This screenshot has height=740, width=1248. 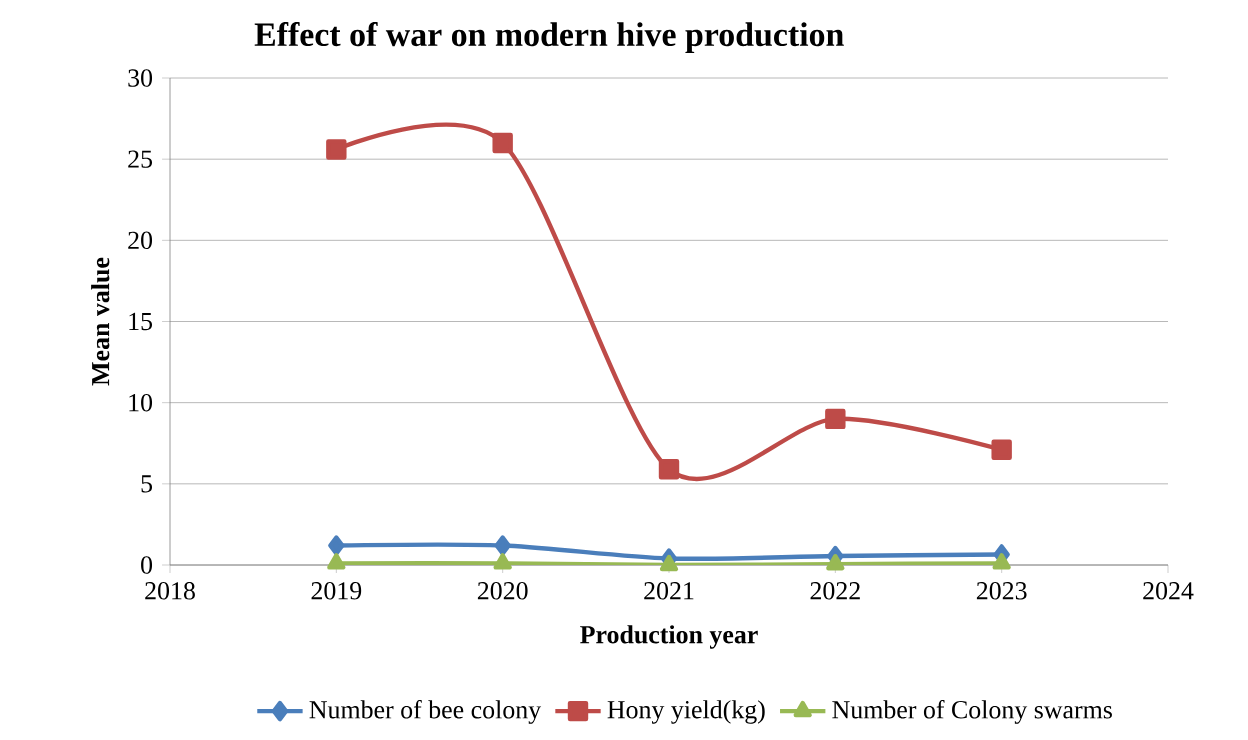 I want to click on y-tick-label: 20, so click(x=140, y=240).